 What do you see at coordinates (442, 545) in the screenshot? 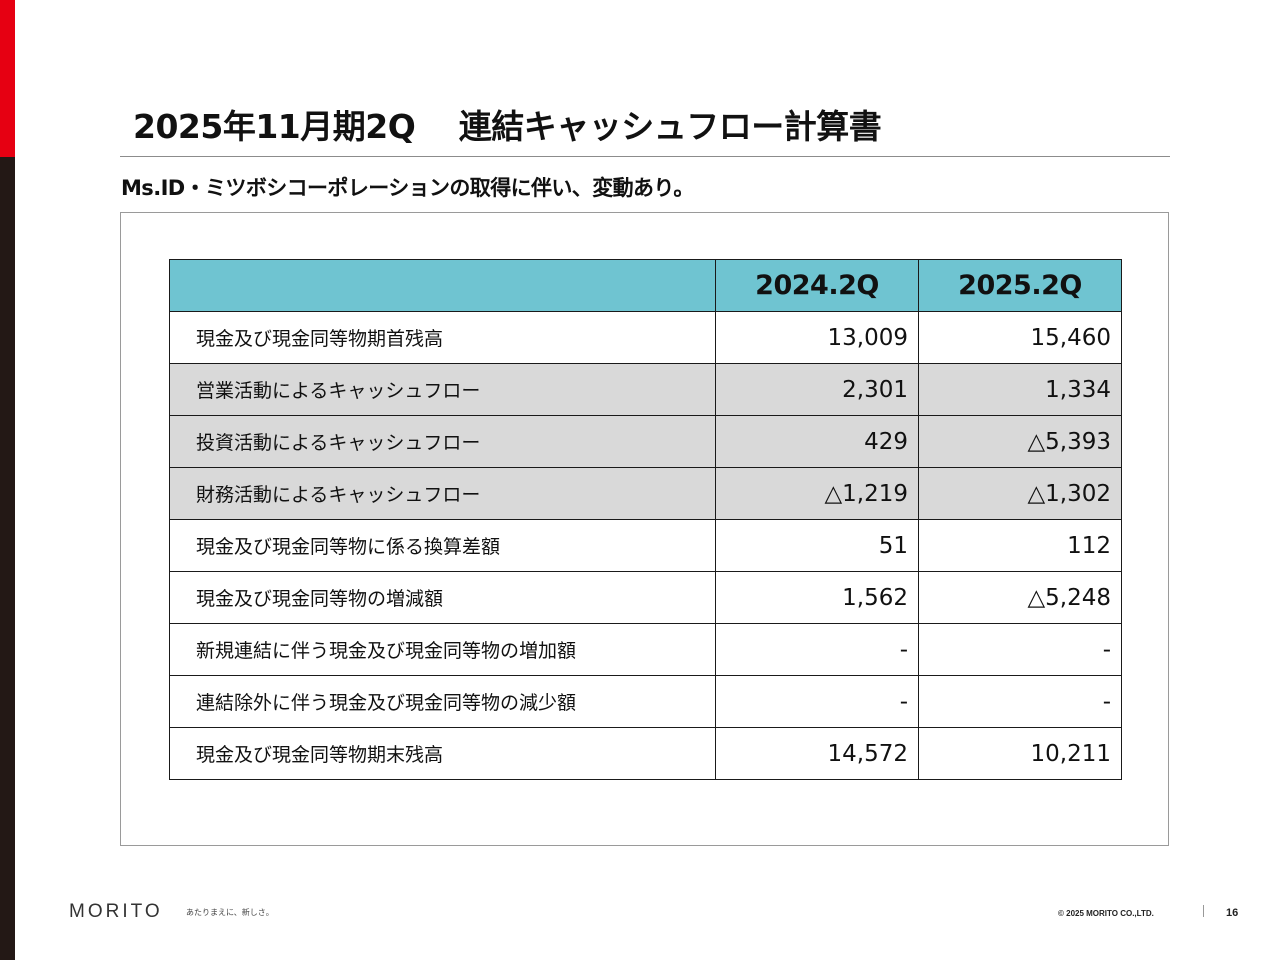
I see `row-label: 現金及び現金同等物に係る換算差額` at bounding box center [442, 545].